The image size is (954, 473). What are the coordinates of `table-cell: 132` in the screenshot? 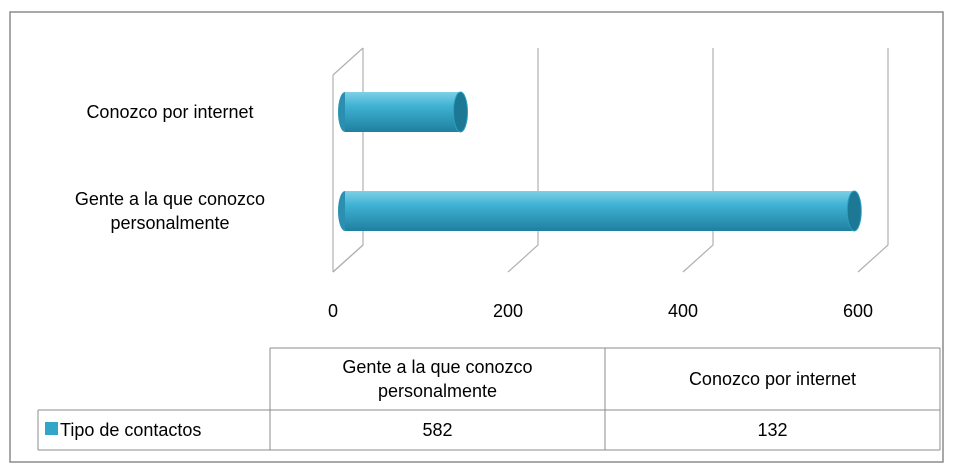 It's located at (772, 430).